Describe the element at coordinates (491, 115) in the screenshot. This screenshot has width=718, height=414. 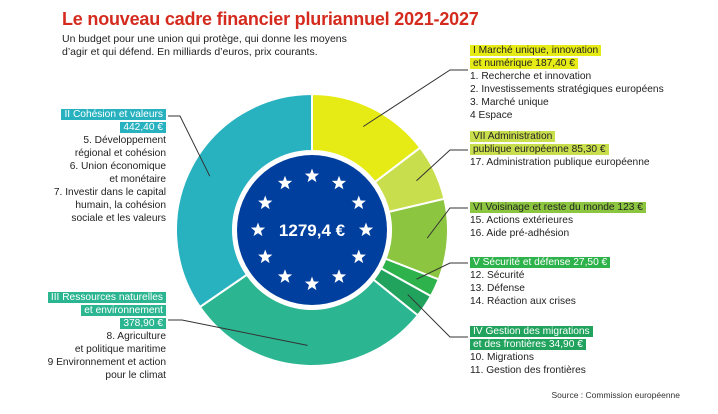
I see `item-4: 4 Espace` at that location.